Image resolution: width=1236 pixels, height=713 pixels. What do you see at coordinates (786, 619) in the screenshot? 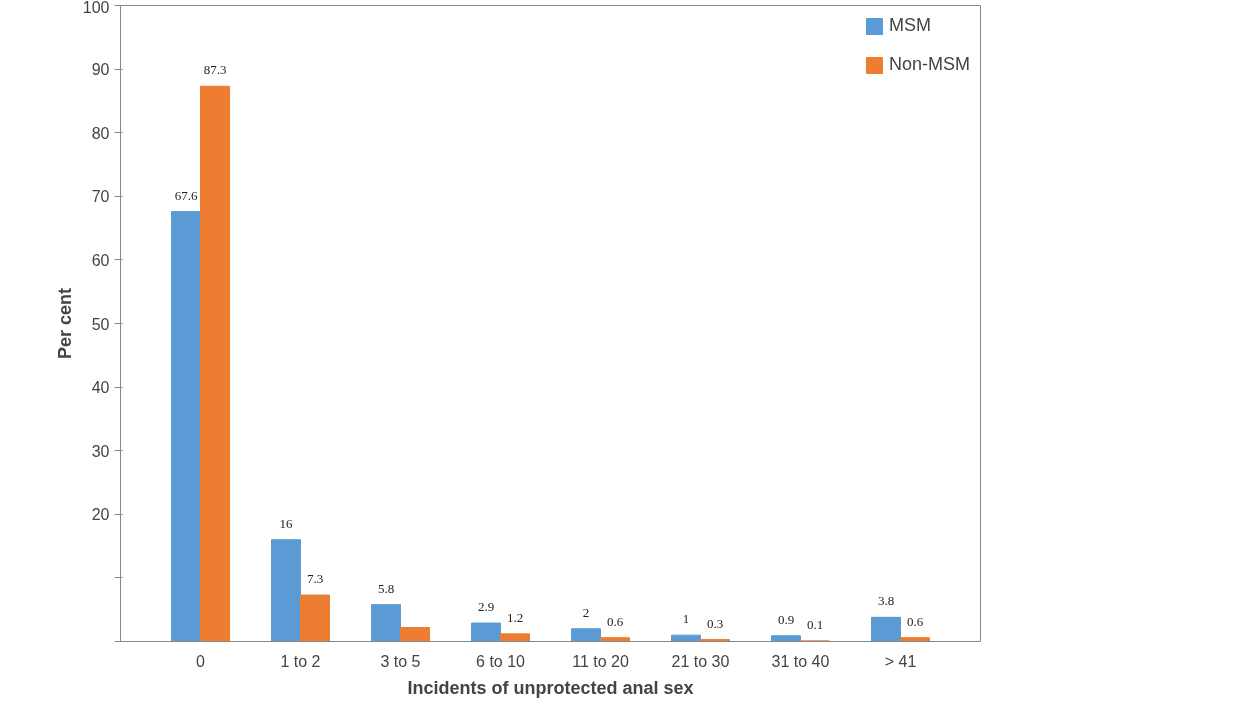
I see `data-label: 0.9` at bounding box center [786, 619].